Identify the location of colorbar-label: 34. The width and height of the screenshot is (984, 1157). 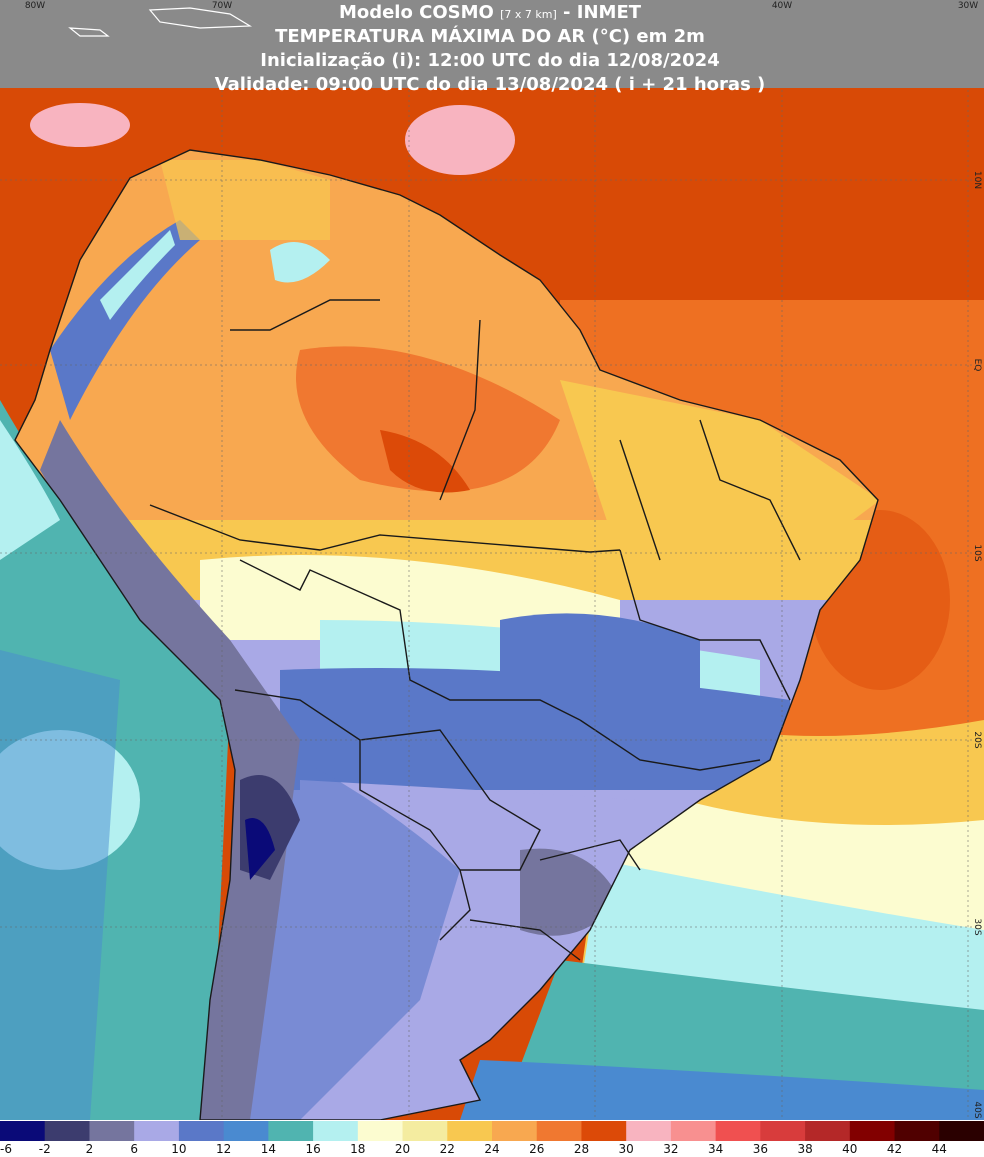
(715, 1149).